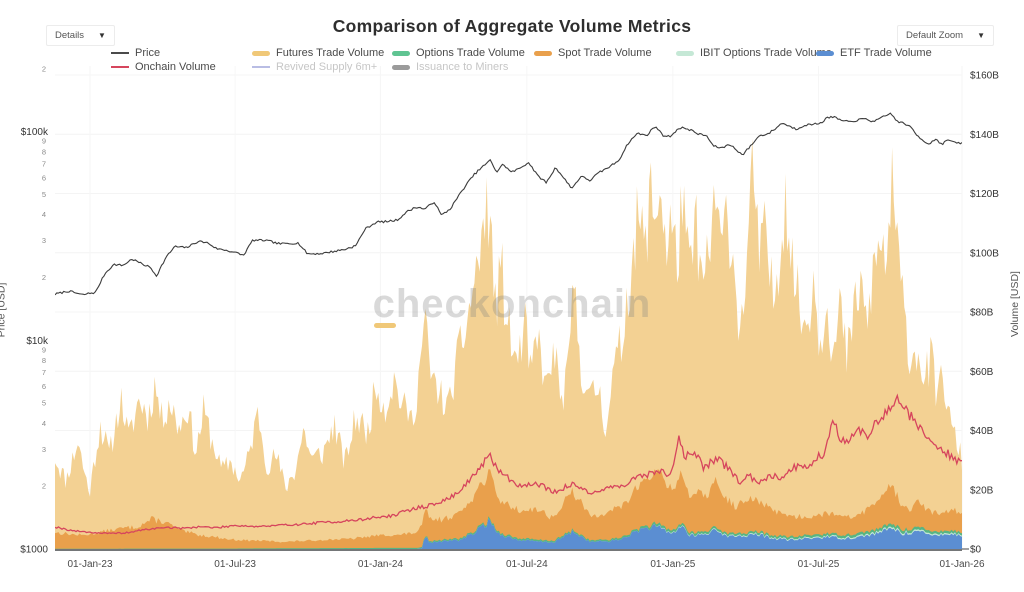 The width and height of the screenshot is (1024, 592). What do you see at coordinates (982, 431) in the screenshot?
I see `volume-axis-tick: $40B` at bounding box center [982, 431].